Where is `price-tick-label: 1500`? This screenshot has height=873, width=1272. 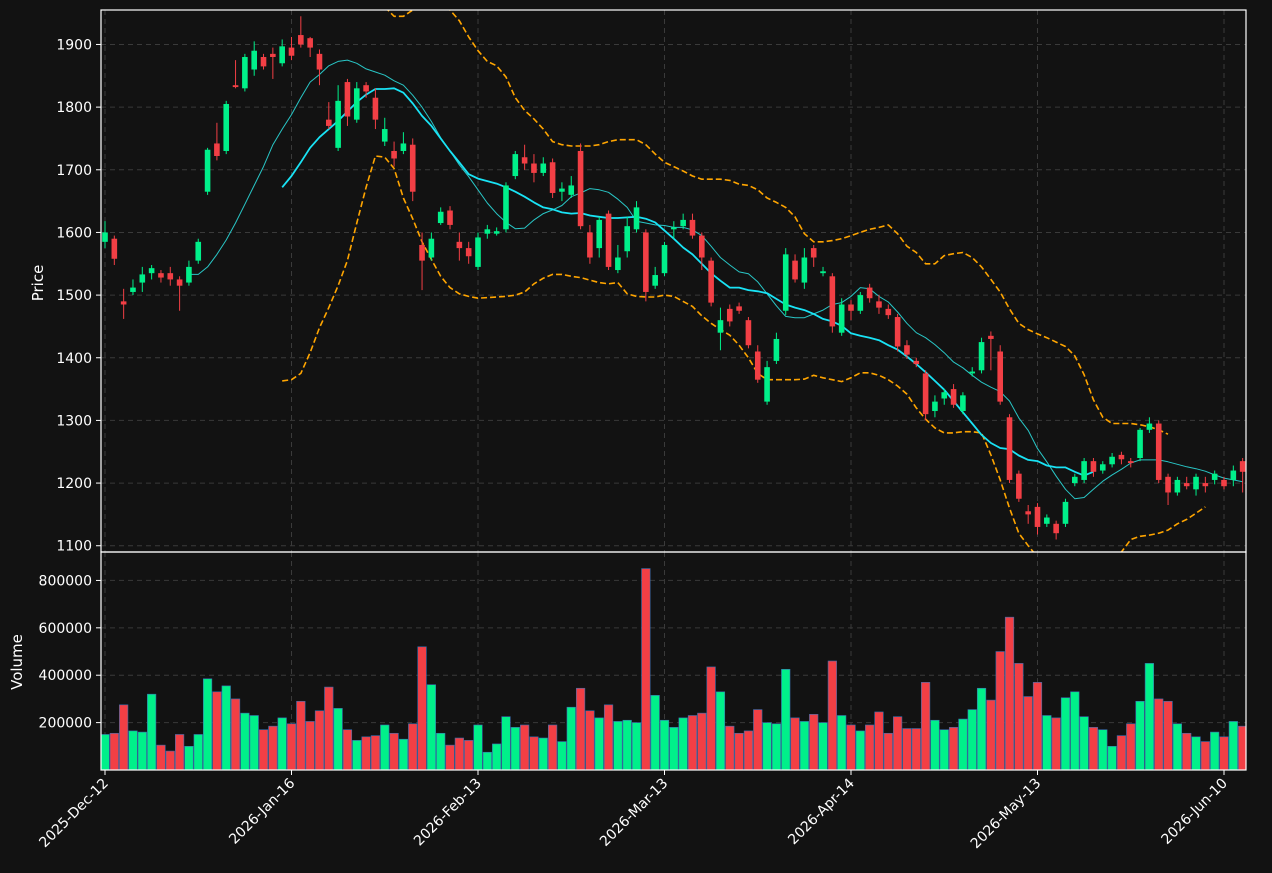
price-tick-label: 1500 is located at coordinates (74, 296).